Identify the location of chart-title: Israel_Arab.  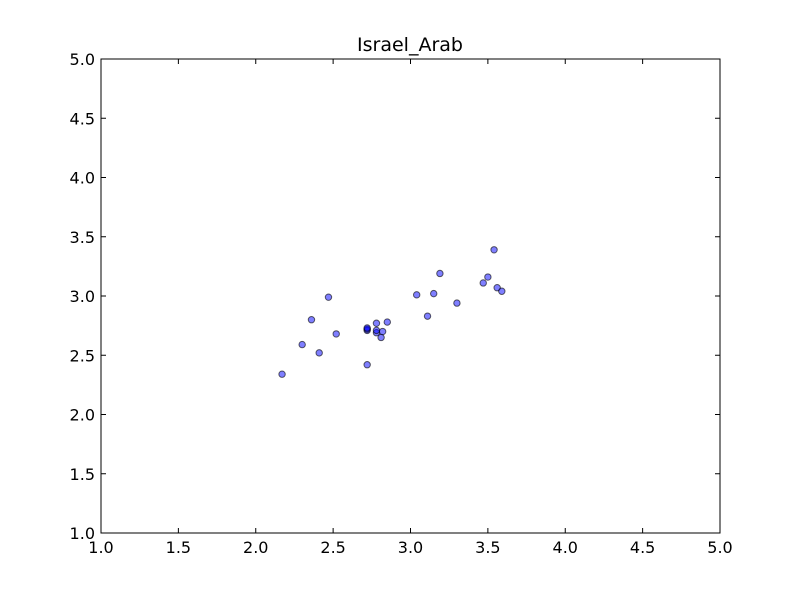
(410, 45).